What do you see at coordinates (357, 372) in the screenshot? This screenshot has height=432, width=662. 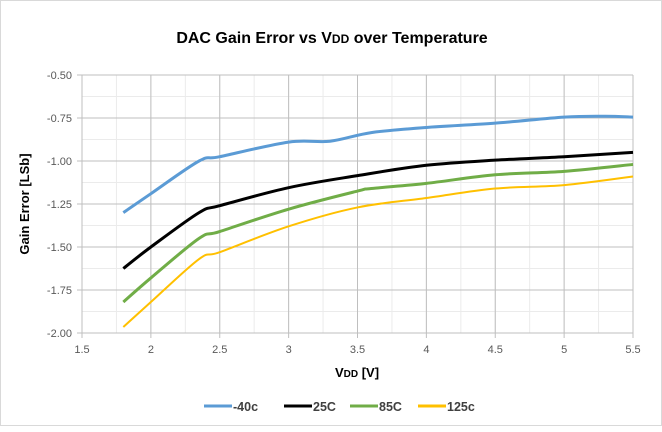 I see `x-axis-label: VDD [V]` at bounding box center [357, 372].